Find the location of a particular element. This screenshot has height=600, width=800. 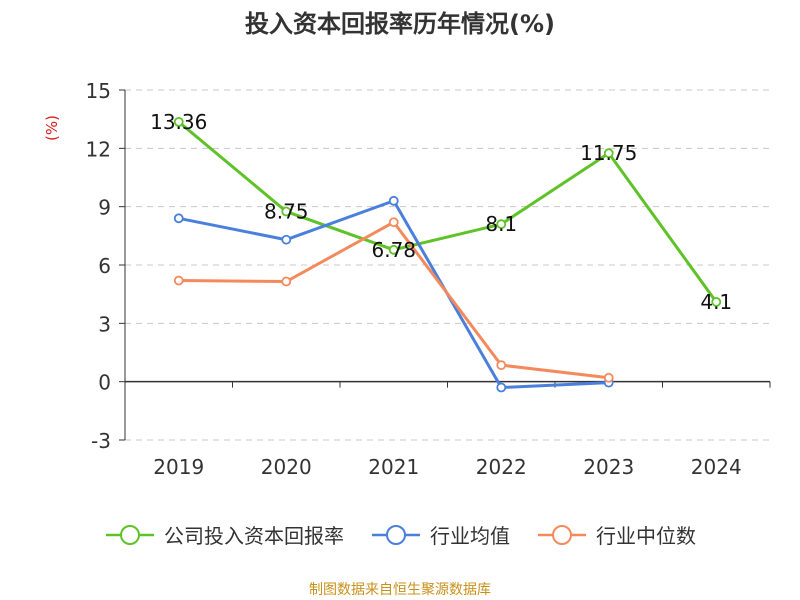

legend-label: 公司投入资本回报率 is located at coordinates (254, 536).